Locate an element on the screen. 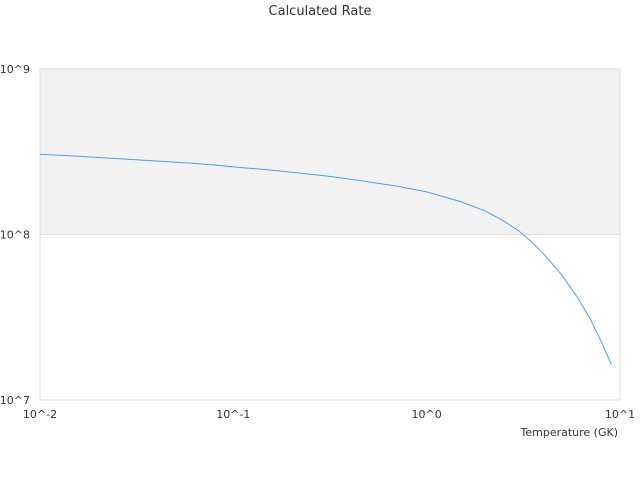 The image size is (640, 484). x-axis-label: Temperature (GK) is located at coordinates (569, 432).